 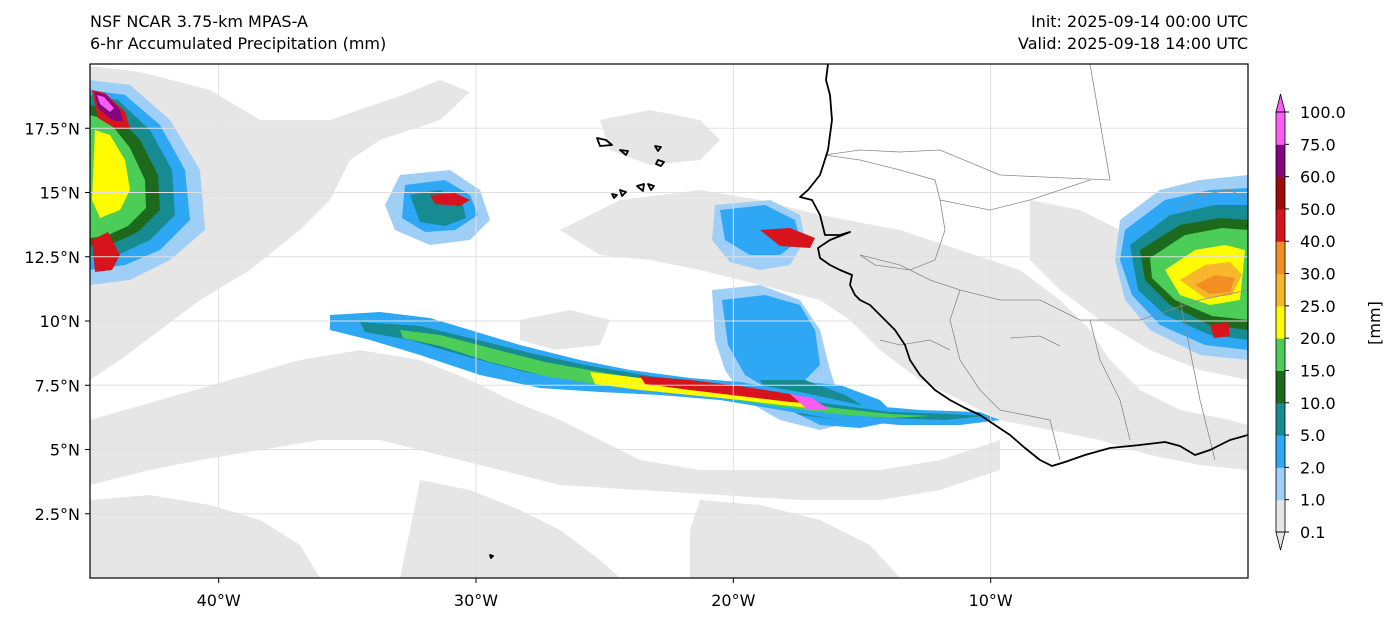 I want to click on valid-time: Valid: 2025-09-18 14:00 UTC, so click(x=1132, y=43).